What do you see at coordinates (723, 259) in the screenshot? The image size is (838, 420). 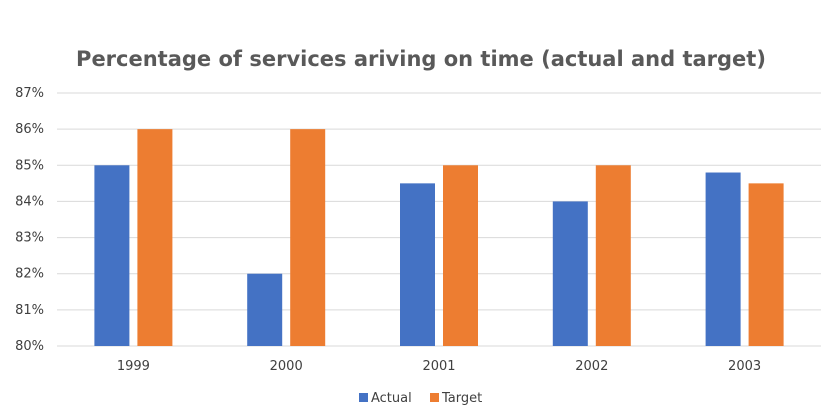 I see `bar-actual-2003` at bounding box center [723, 259].